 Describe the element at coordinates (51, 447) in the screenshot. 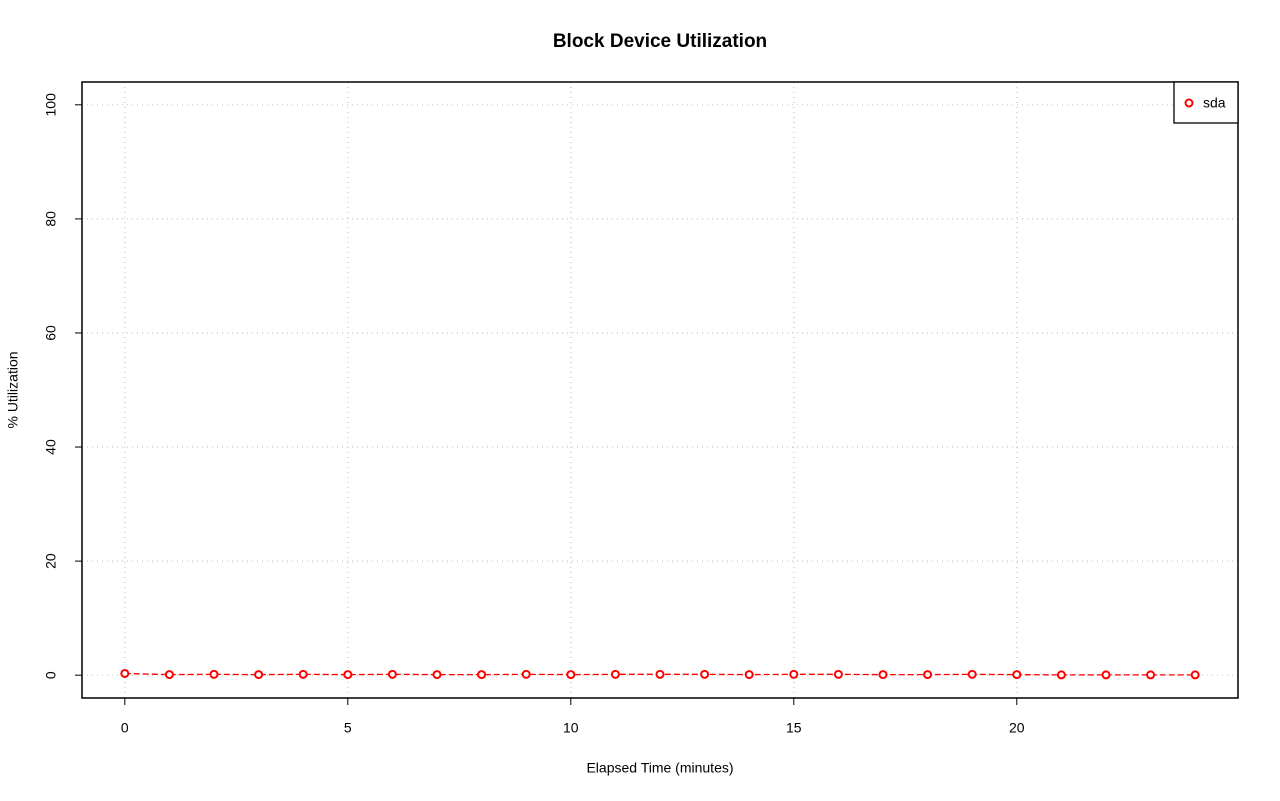

I see `y-tick-label: 40` at that location.